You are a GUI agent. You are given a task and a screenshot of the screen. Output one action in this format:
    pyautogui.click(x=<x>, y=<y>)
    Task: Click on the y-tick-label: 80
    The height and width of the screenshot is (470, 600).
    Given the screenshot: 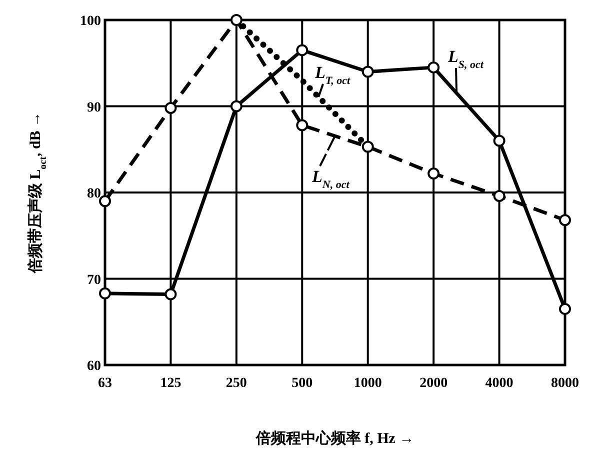 What is the action you would take?
    pyautogui.click(x=94, y=194)
    